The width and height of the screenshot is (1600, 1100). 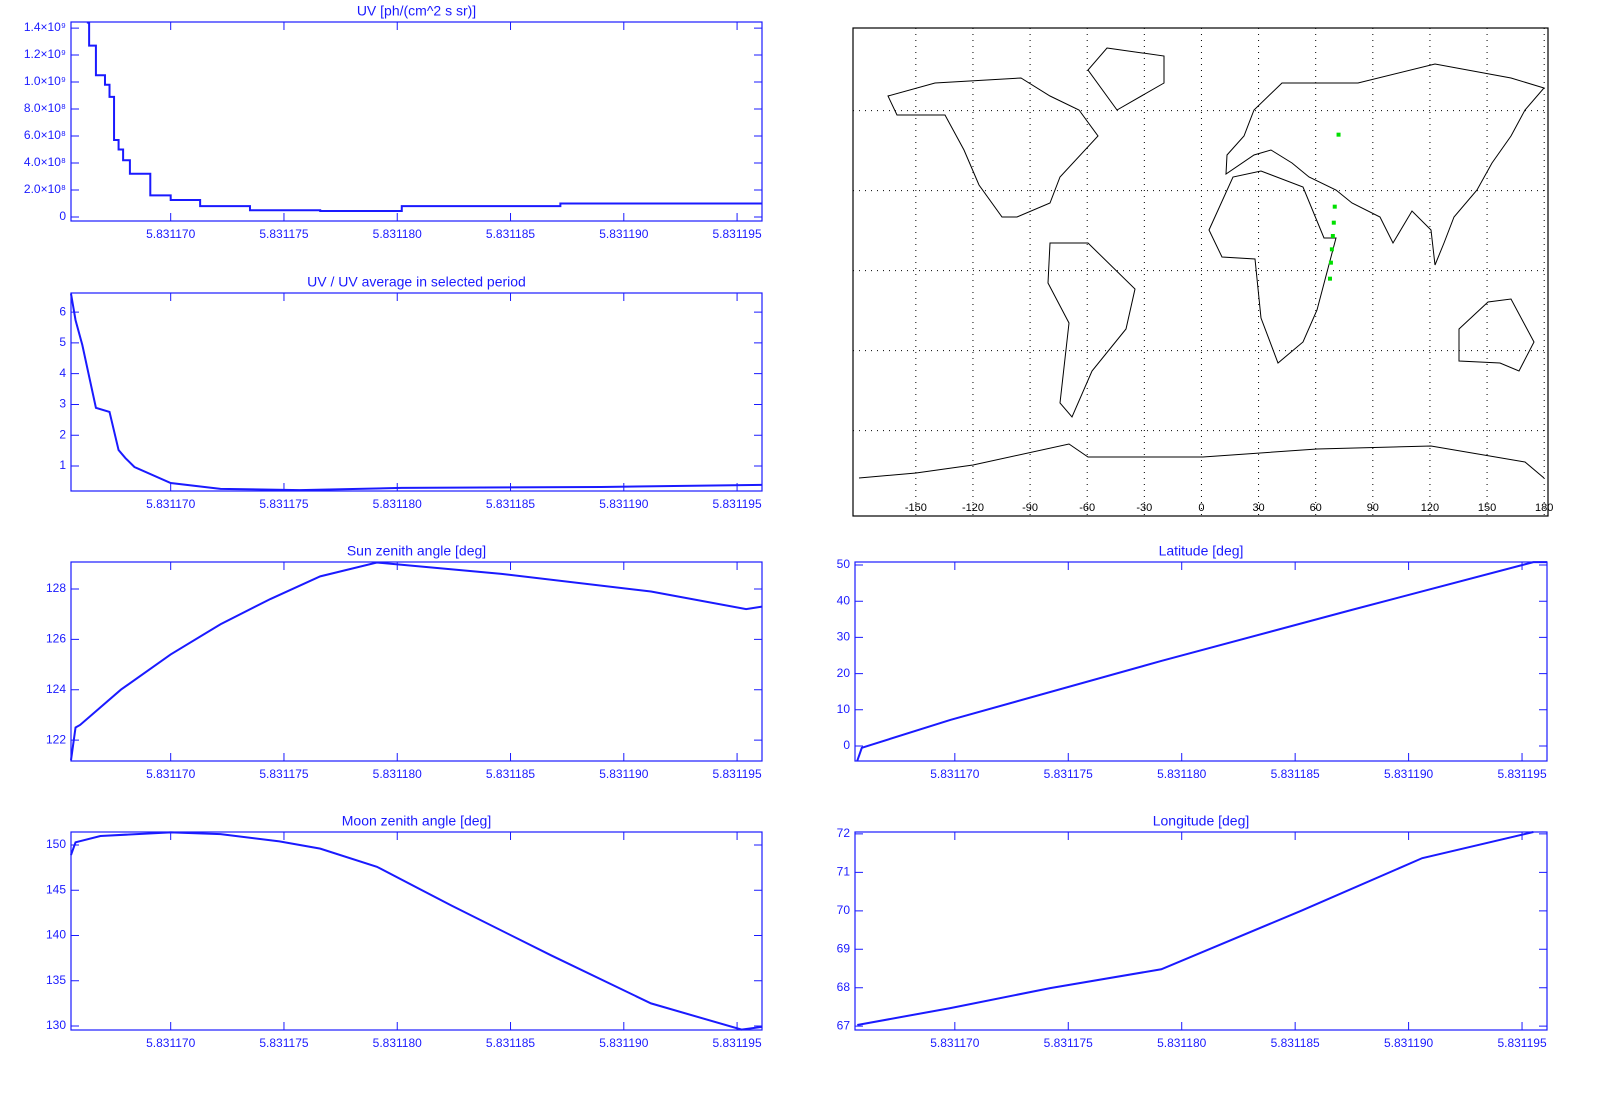 What do you see at coordinates (1201, 551) in the screenshot?
I see `chart-title: Latitude [deg]` at bounding box center [1201, 551].